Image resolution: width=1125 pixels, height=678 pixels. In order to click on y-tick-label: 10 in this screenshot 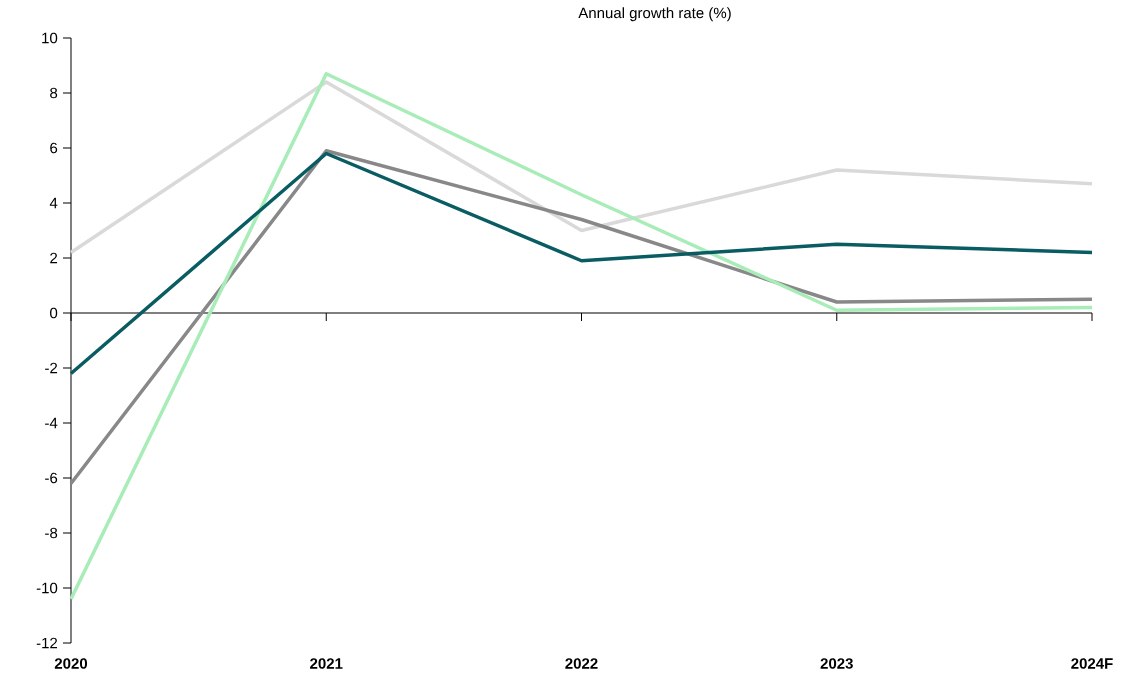, I will do `click(50, 38)`.